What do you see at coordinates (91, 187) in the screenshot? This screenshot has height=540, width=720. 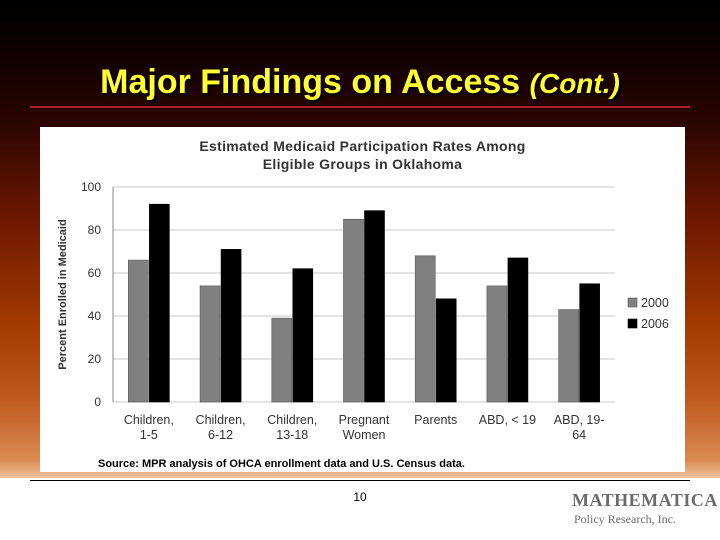 I see `y-tick-label: 100` at bounding box center [91, 187].